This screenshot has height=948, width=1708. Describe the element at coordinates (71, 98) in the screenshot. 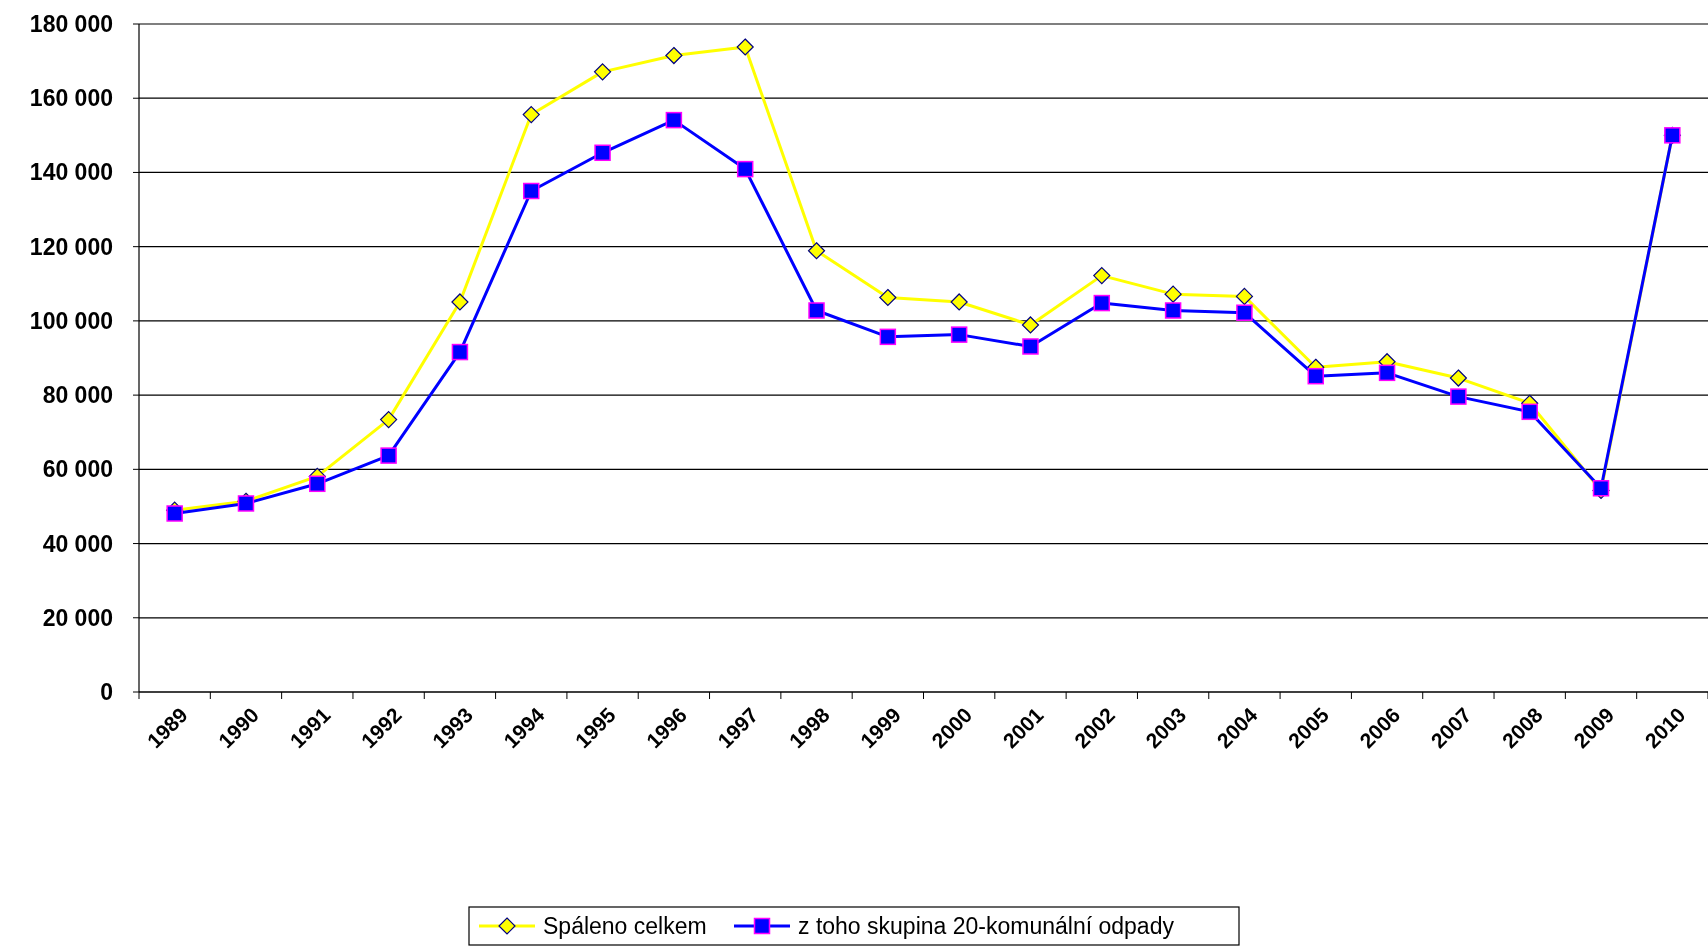

I see `y-tick-label: 160 000` at that location.